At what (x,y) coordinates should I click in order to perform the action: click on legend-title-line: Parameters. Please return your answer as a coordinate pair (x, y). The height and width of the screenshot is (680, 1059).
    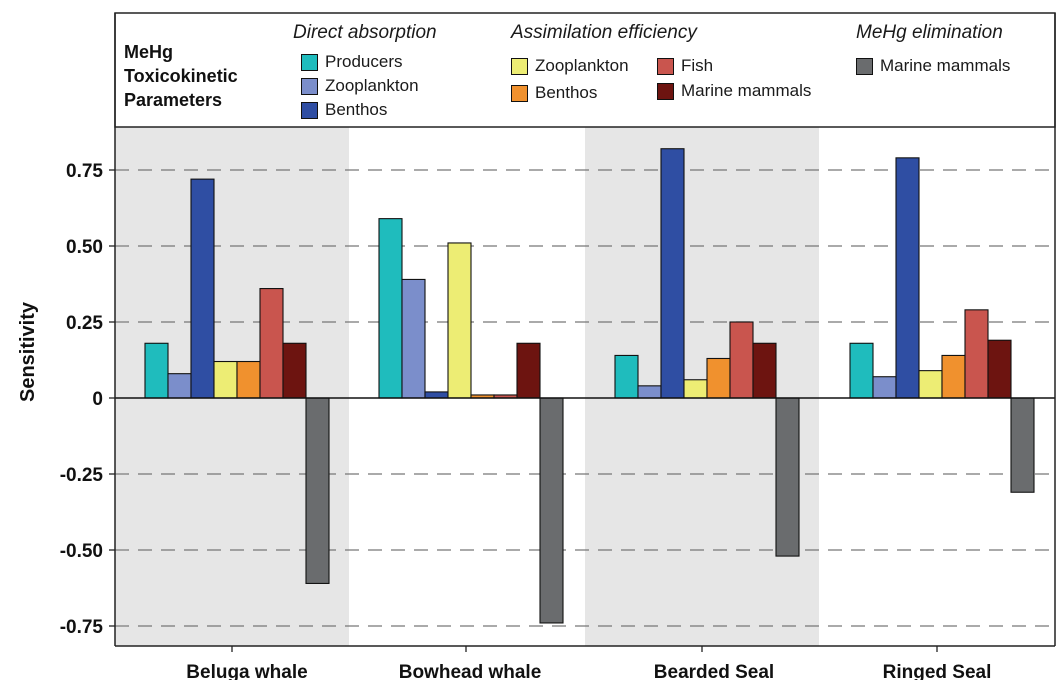
    Looking at the image, I should click on (173, 100).